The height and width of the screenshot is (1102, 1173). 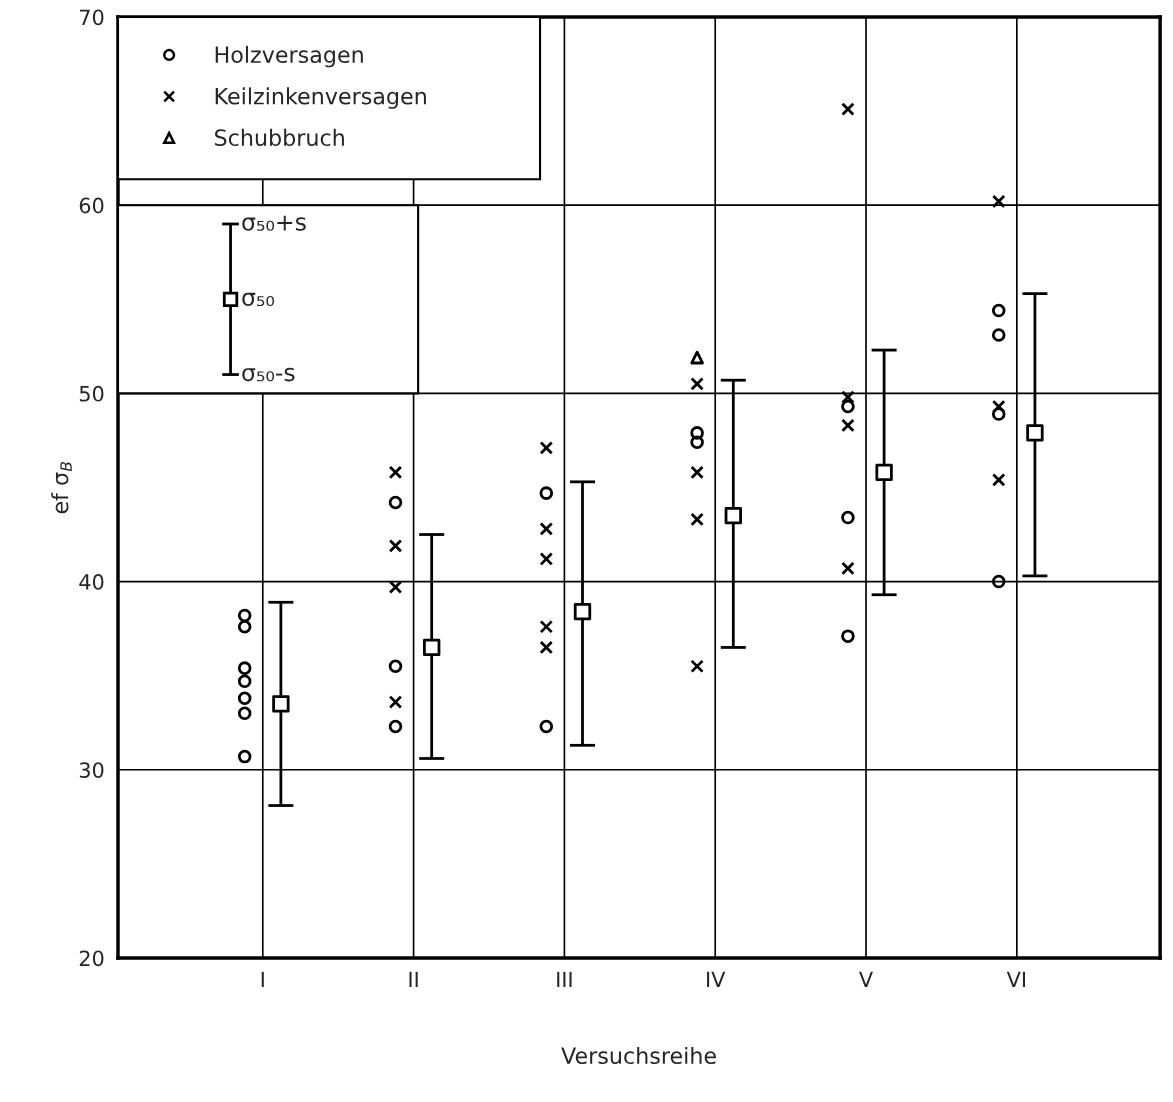 What do you see at coordinates (279, 137) in the screenshot?
I see `legend-label: Schubbruch` at bounding box center [279, 137].